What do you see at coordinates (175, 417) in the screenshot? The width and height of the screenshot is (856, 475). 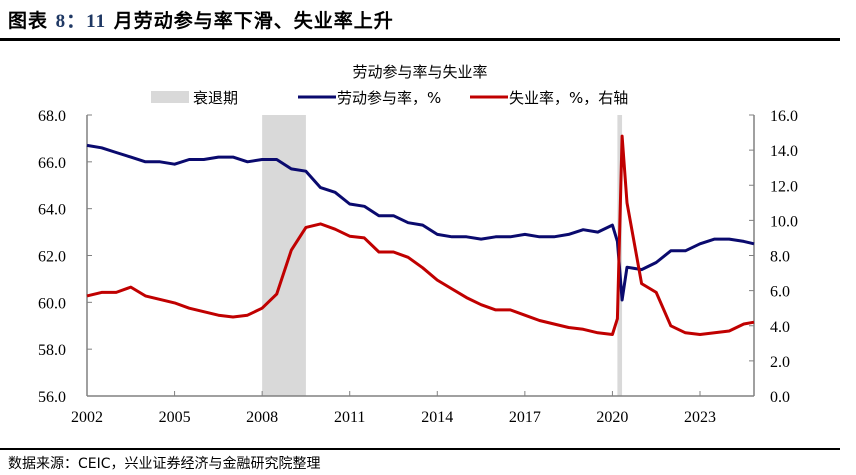 I see `x-tick-label: 2005` at bounding box center [175, 417].